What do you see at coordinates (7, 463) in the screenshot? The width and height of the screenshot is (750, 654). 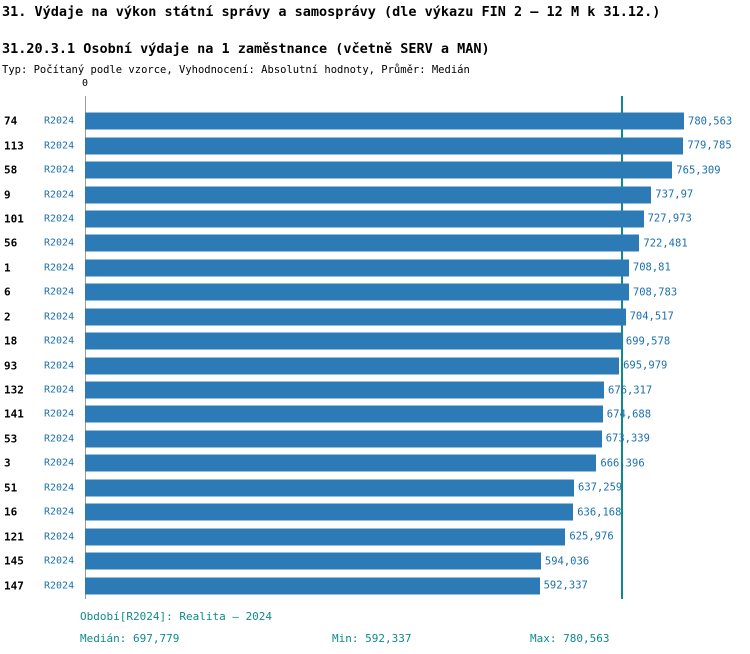 I see `row-category-label: 3` at bounding box center [7, 463].